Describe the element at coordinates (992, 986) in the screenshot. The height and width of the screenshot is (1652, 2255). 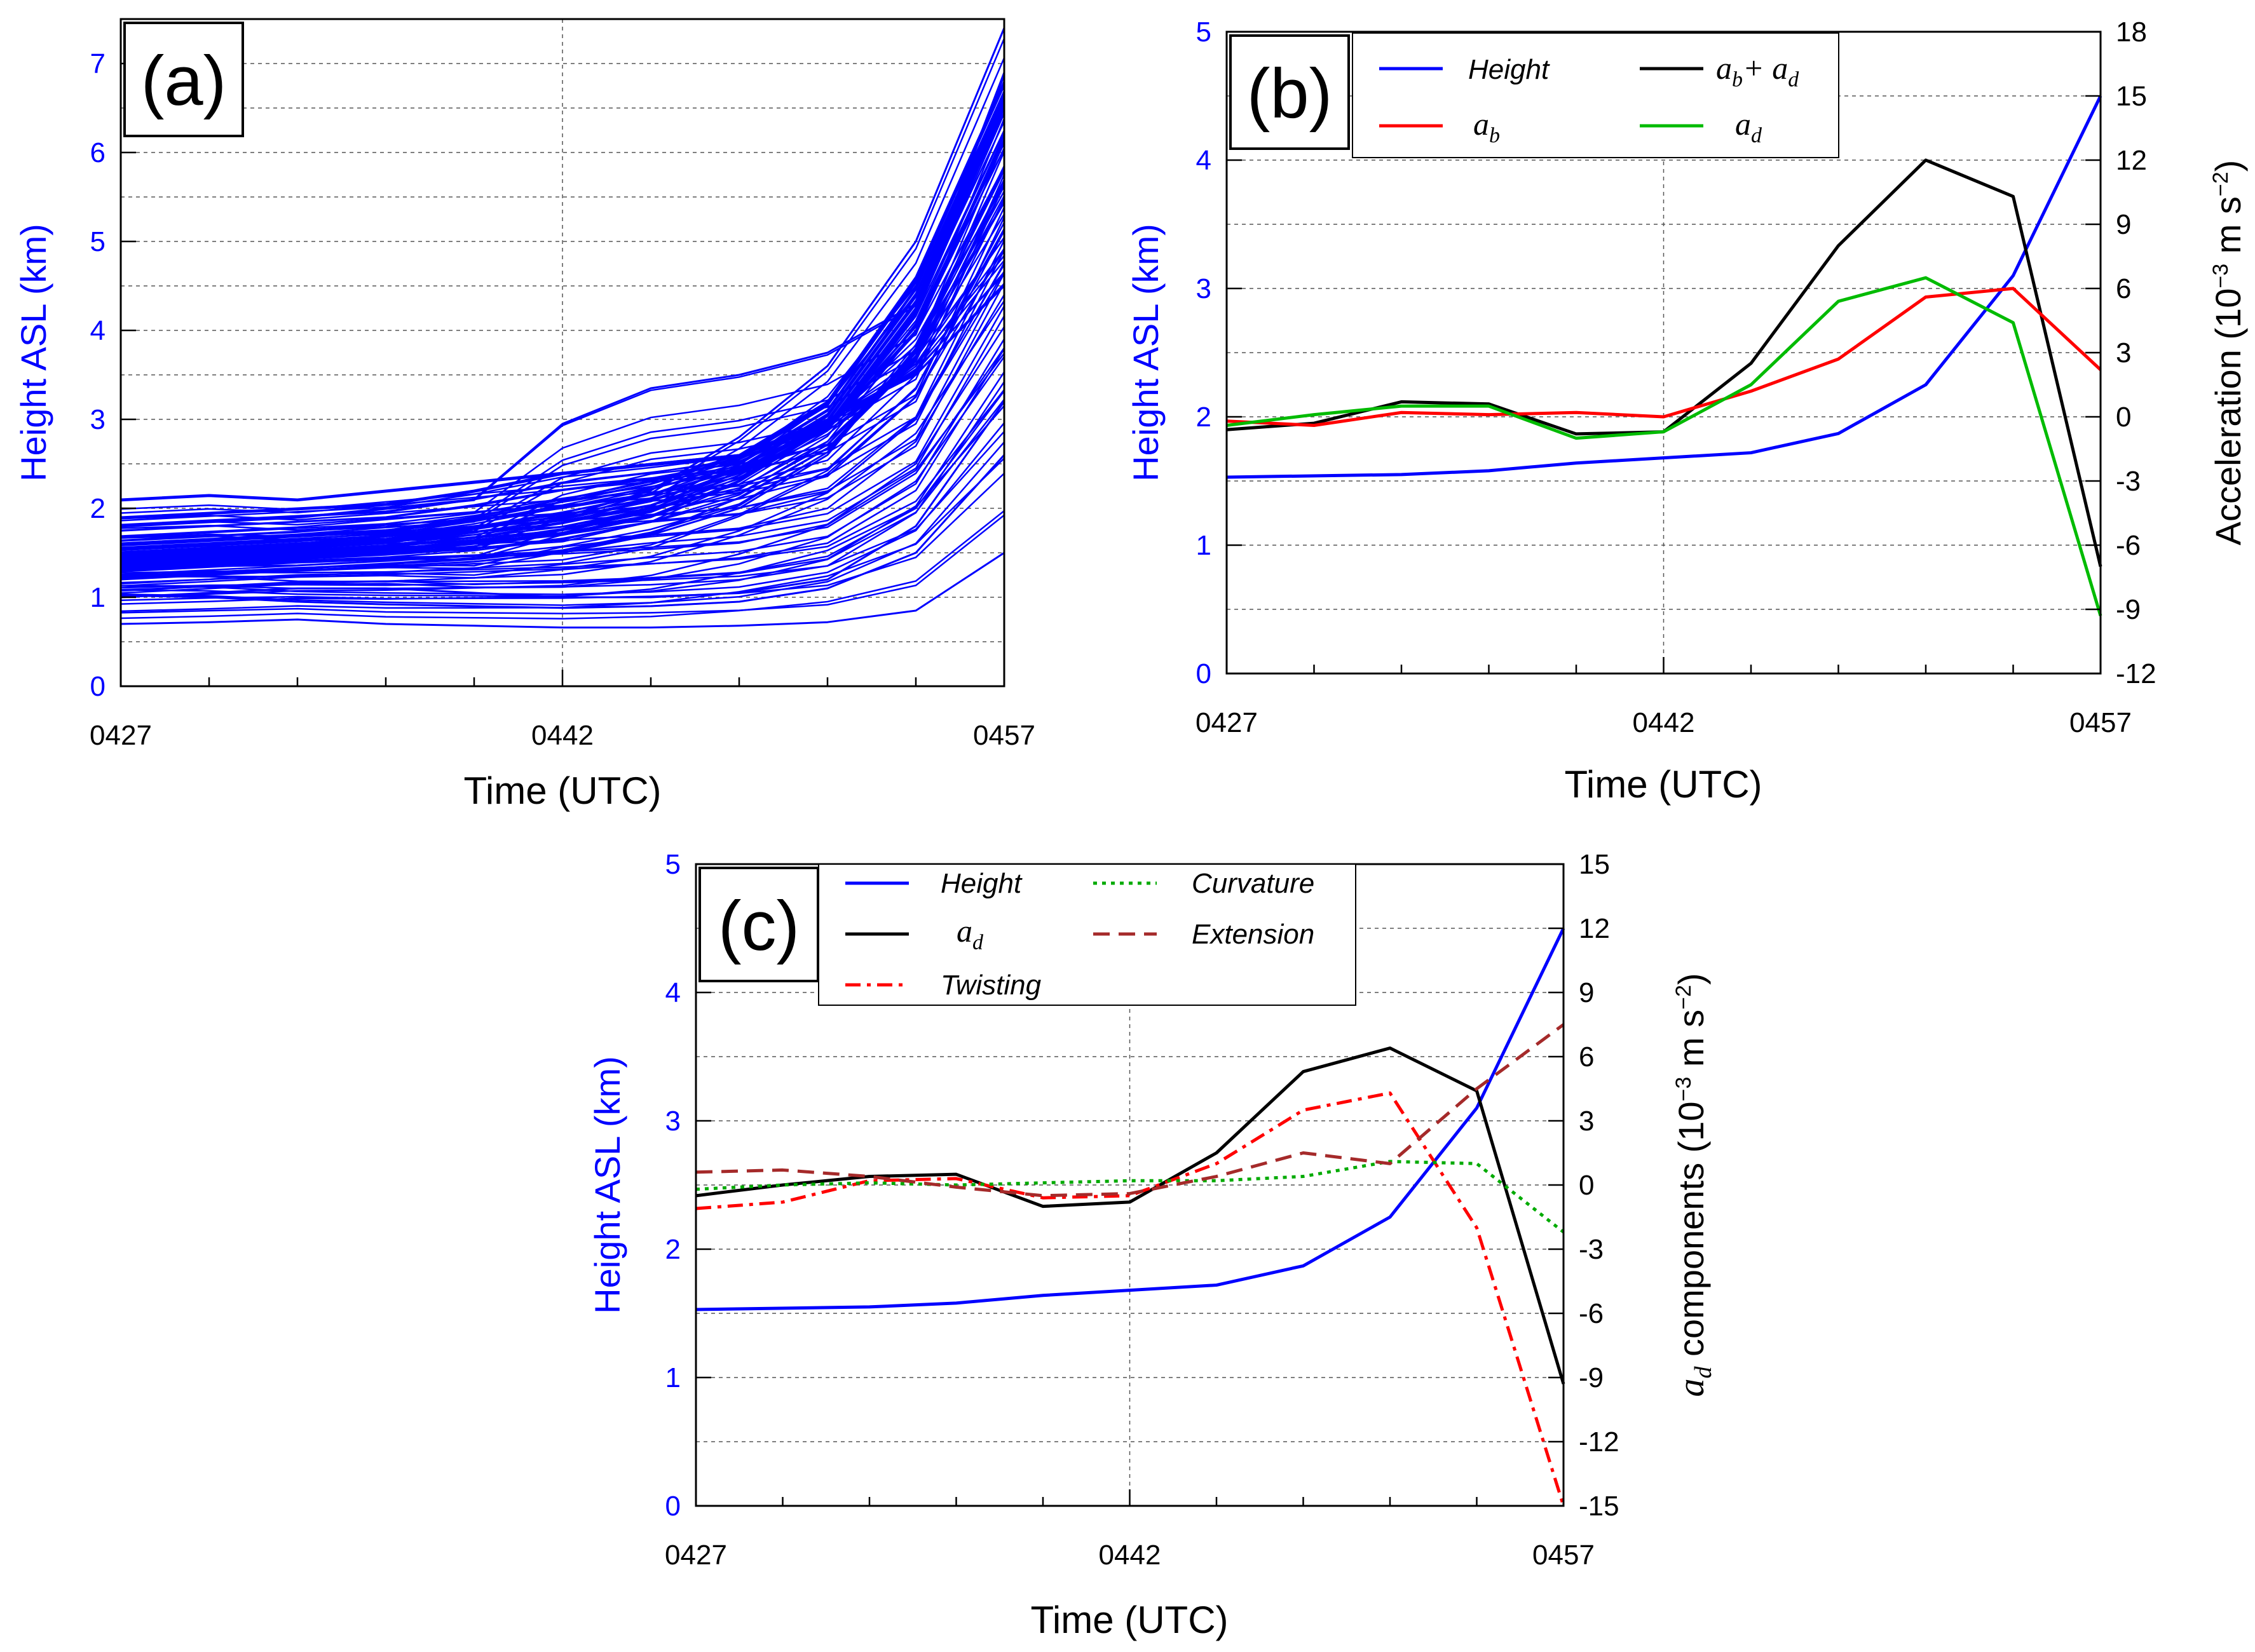
I see `legend-c-twisting-label: Twisting` at that location.